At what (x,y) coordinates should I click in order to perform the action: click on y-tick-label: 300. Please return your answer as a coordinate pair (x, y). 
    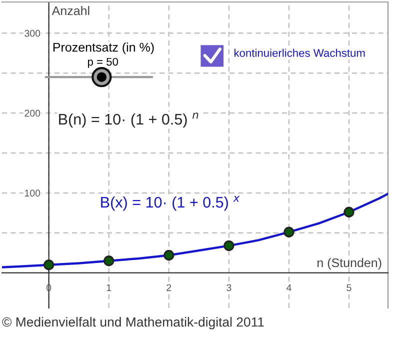
    Looking at the image, I should click on (32, 33).